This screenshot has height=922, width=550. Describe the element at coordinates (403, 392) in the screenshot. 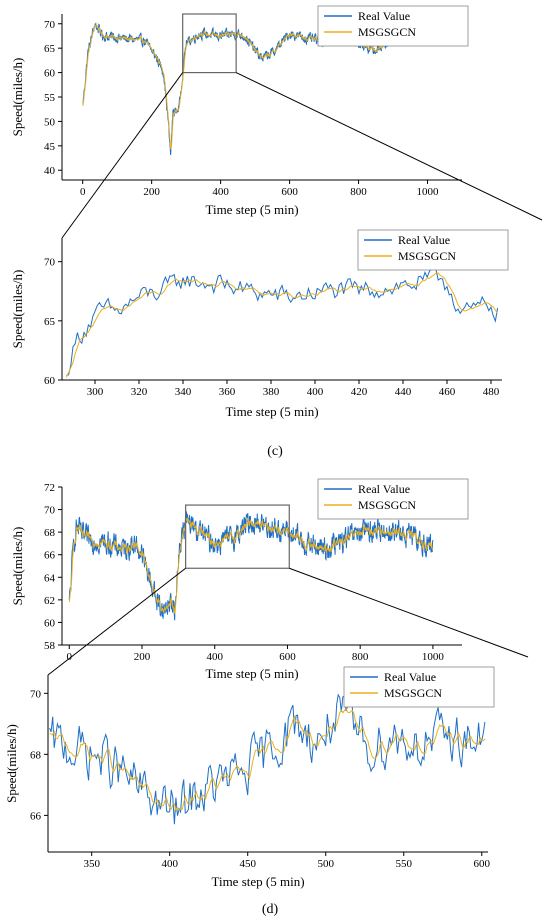

I see `x-tick-label: 440` at that location.